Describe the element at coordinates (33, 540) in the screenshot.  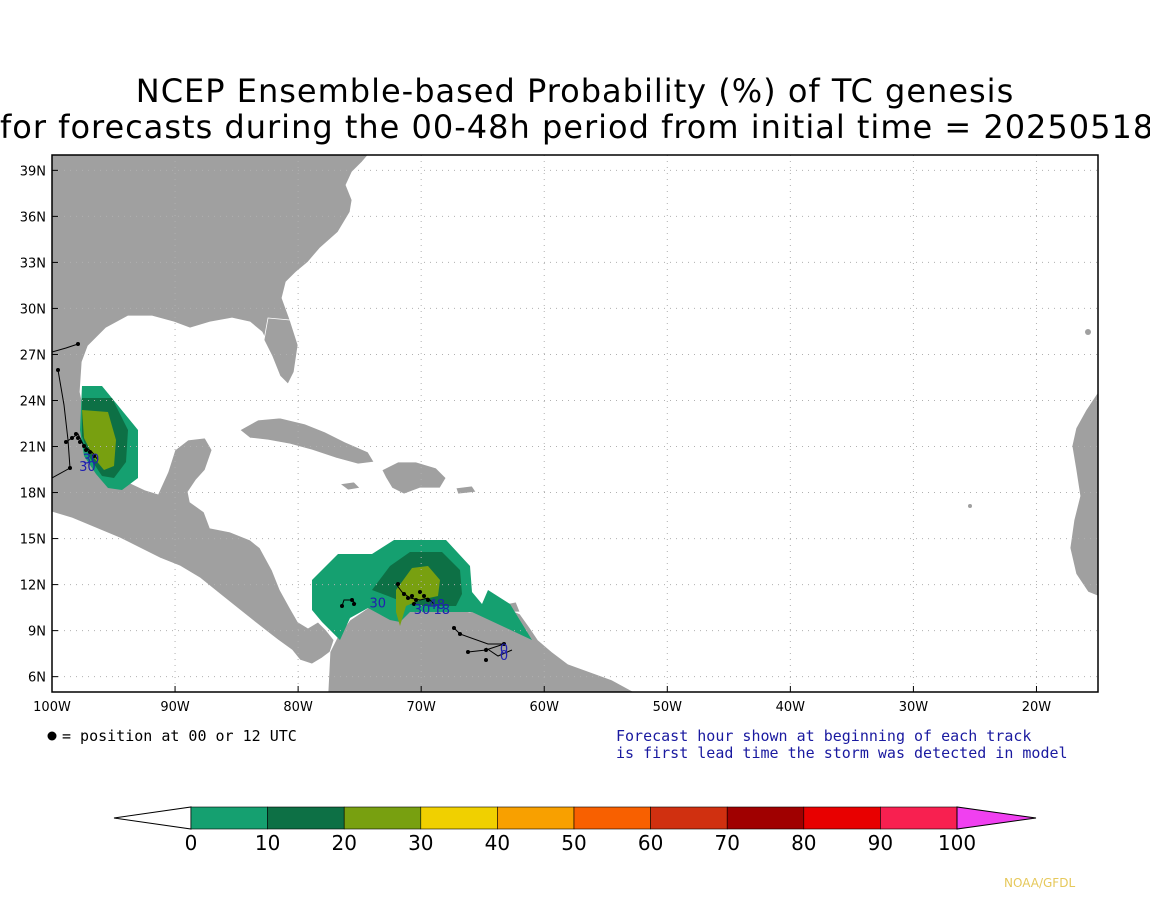
I see `lat-label: 15N` at that location.